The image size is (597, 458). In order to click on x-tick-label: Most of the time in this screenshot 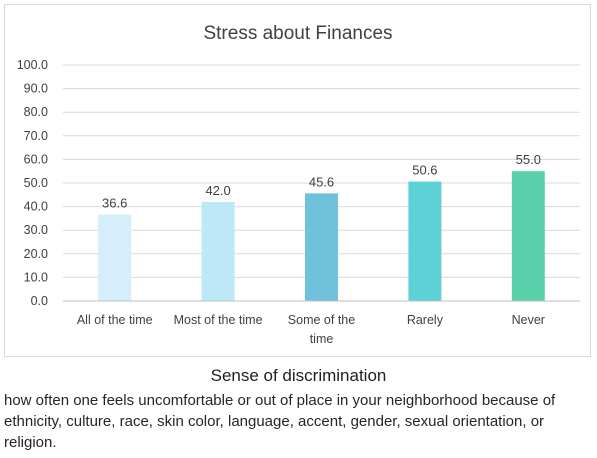, I will do `click(218, 320)`.